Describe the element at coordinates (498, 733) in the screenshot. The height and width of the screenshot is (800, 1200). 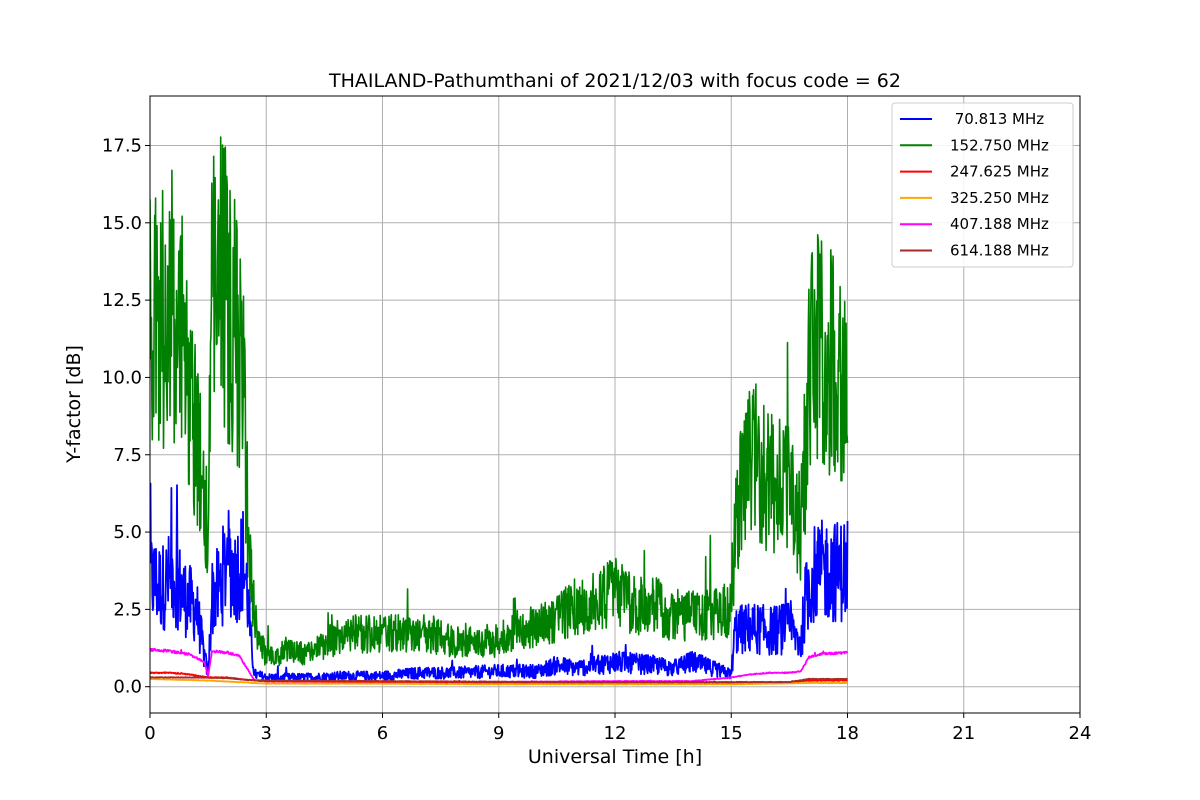
I see `x-tick-label: 9` at that location.